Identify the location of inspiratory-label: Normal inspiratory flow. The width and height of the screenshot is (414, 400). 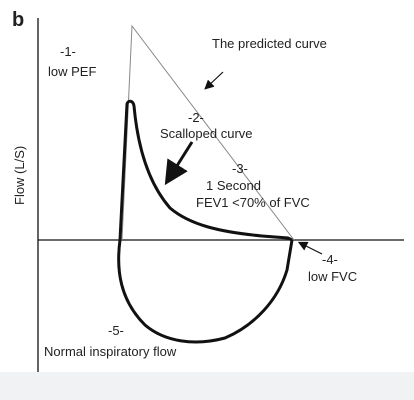
(110, 351).